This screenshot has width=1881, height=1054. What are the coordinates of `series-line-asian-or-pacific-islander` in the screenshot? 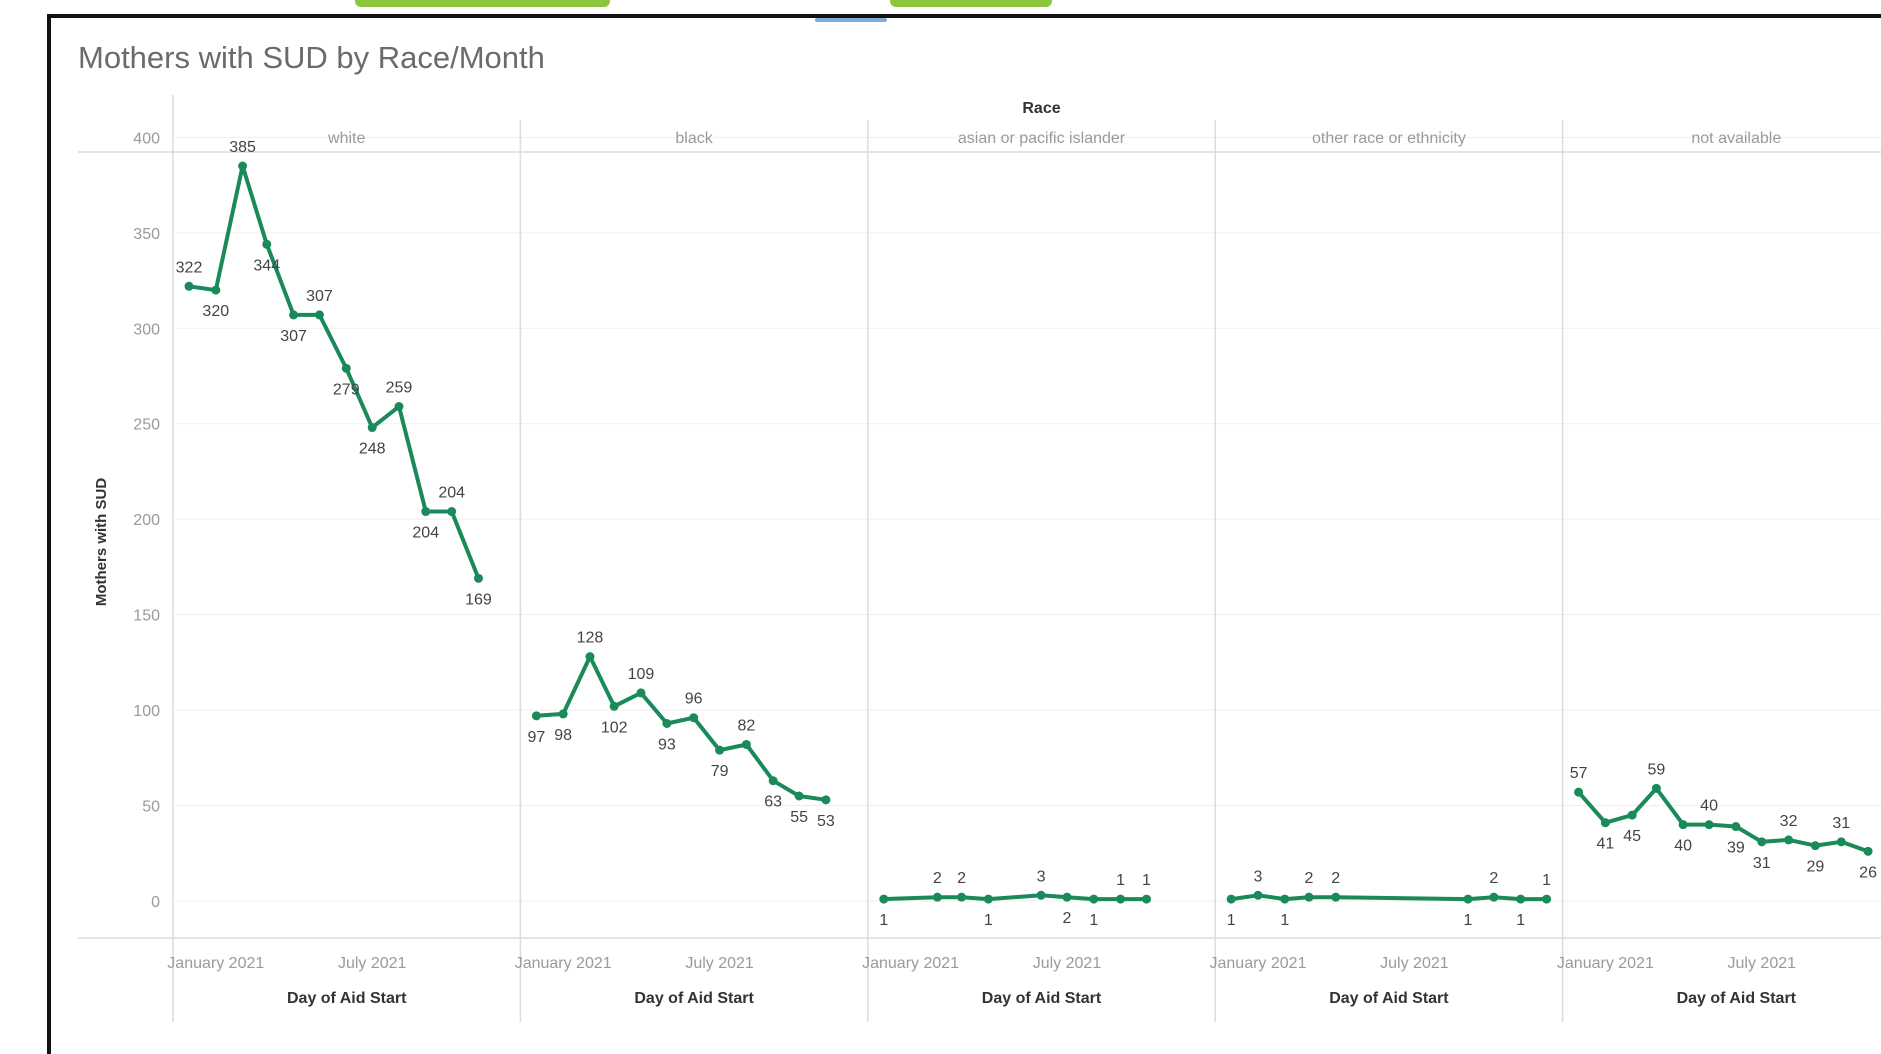 It's located at (1015, 897).